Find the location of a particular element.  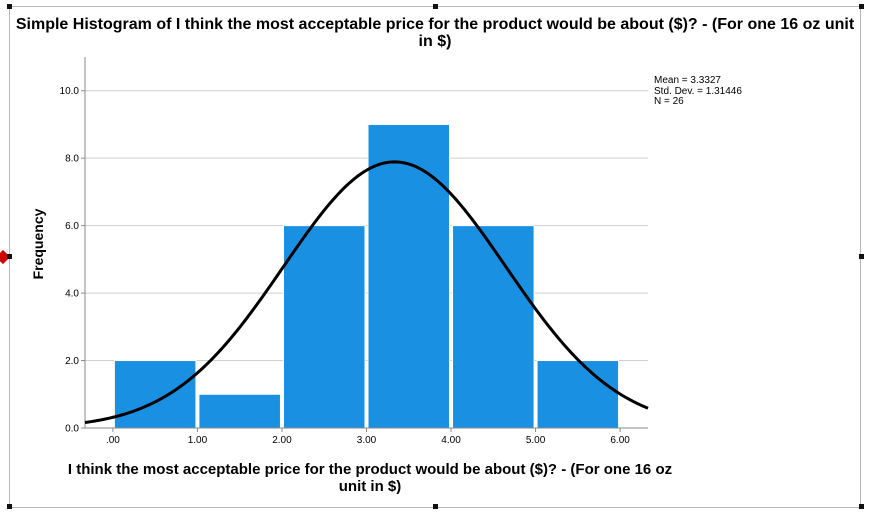

x-tick-label-4: 4.00 is located at coordinates (451, 440).